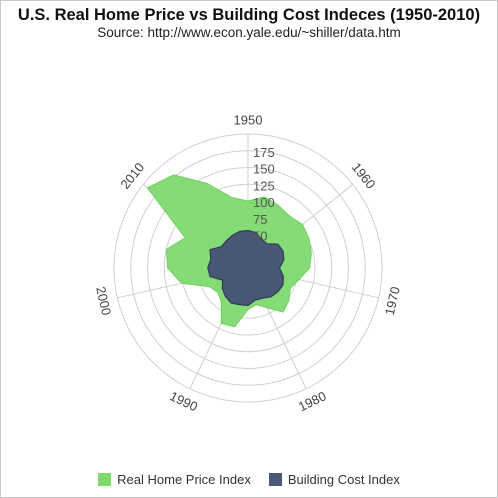 The width and height of the screenshot is (498, 498). I want to click on legend-swatch-real-home-price, so click(105, 479).